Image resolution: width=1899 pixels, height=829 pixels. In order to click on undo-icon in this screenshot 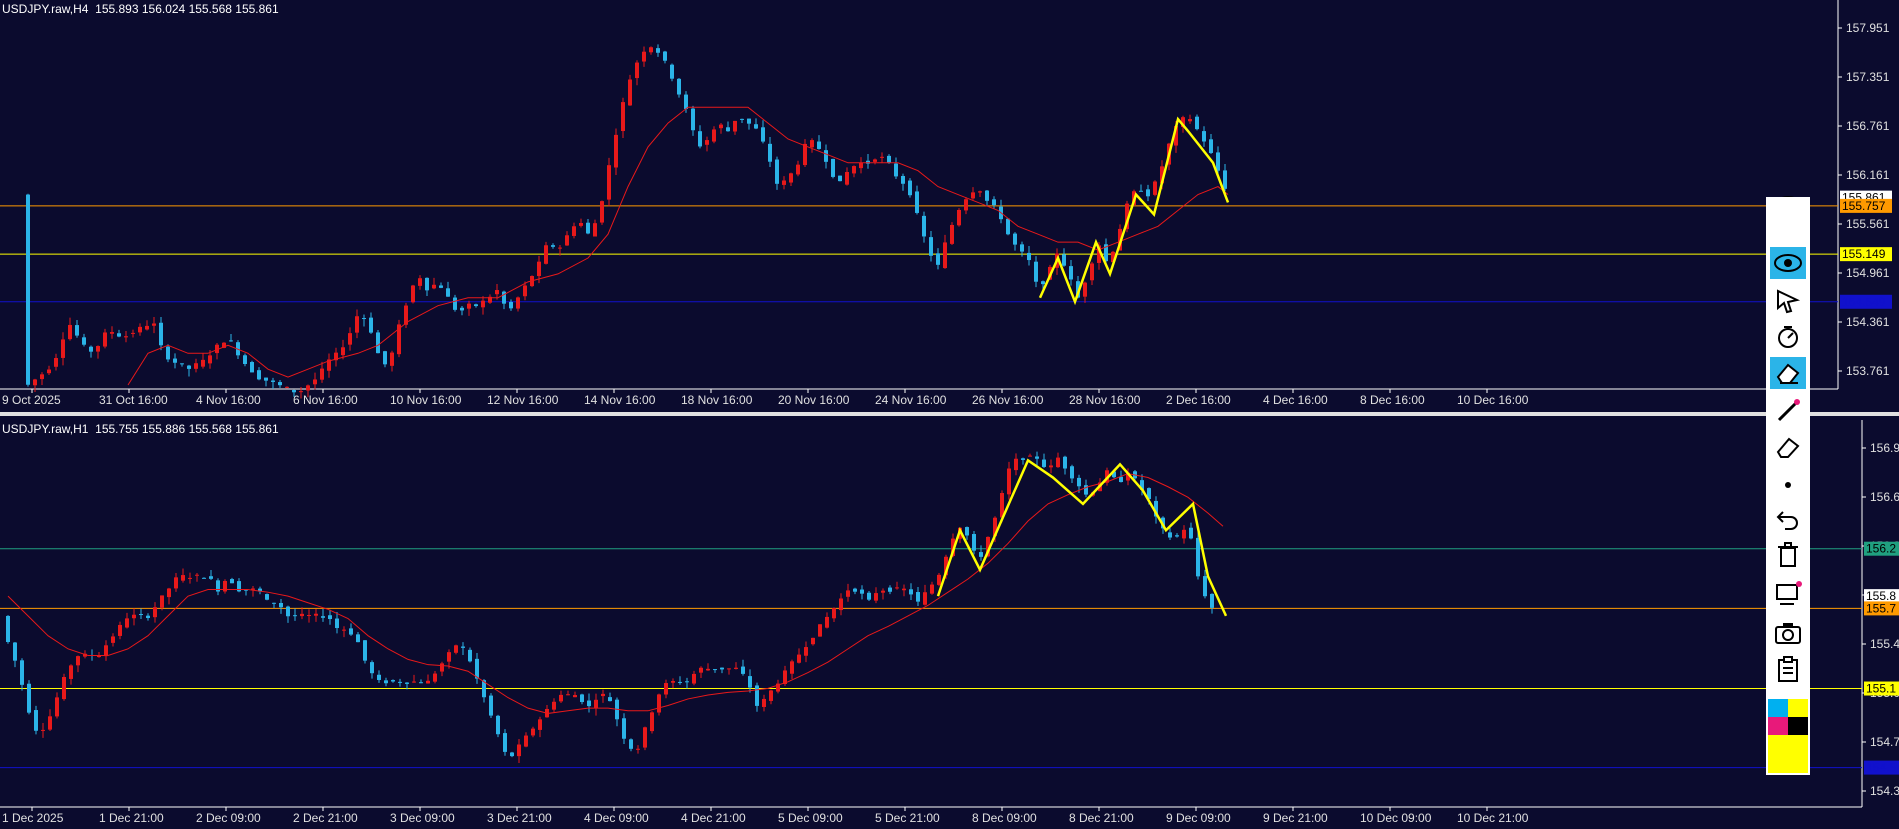, I will do `click(1787, 520)`.